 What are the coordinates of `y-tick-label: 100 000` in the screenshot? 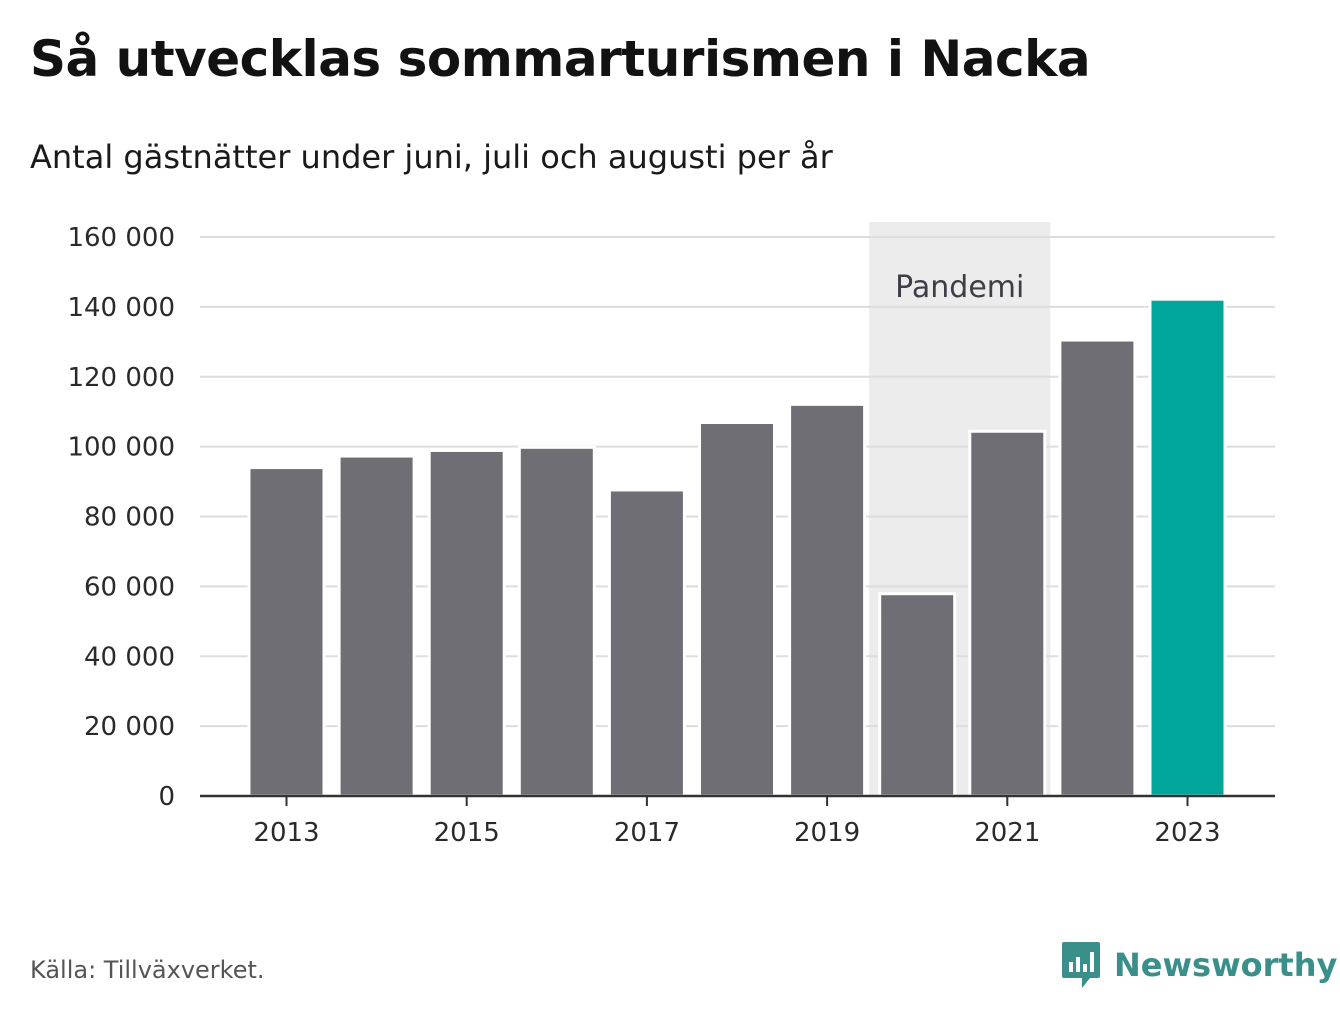 It's located at (121, 448).